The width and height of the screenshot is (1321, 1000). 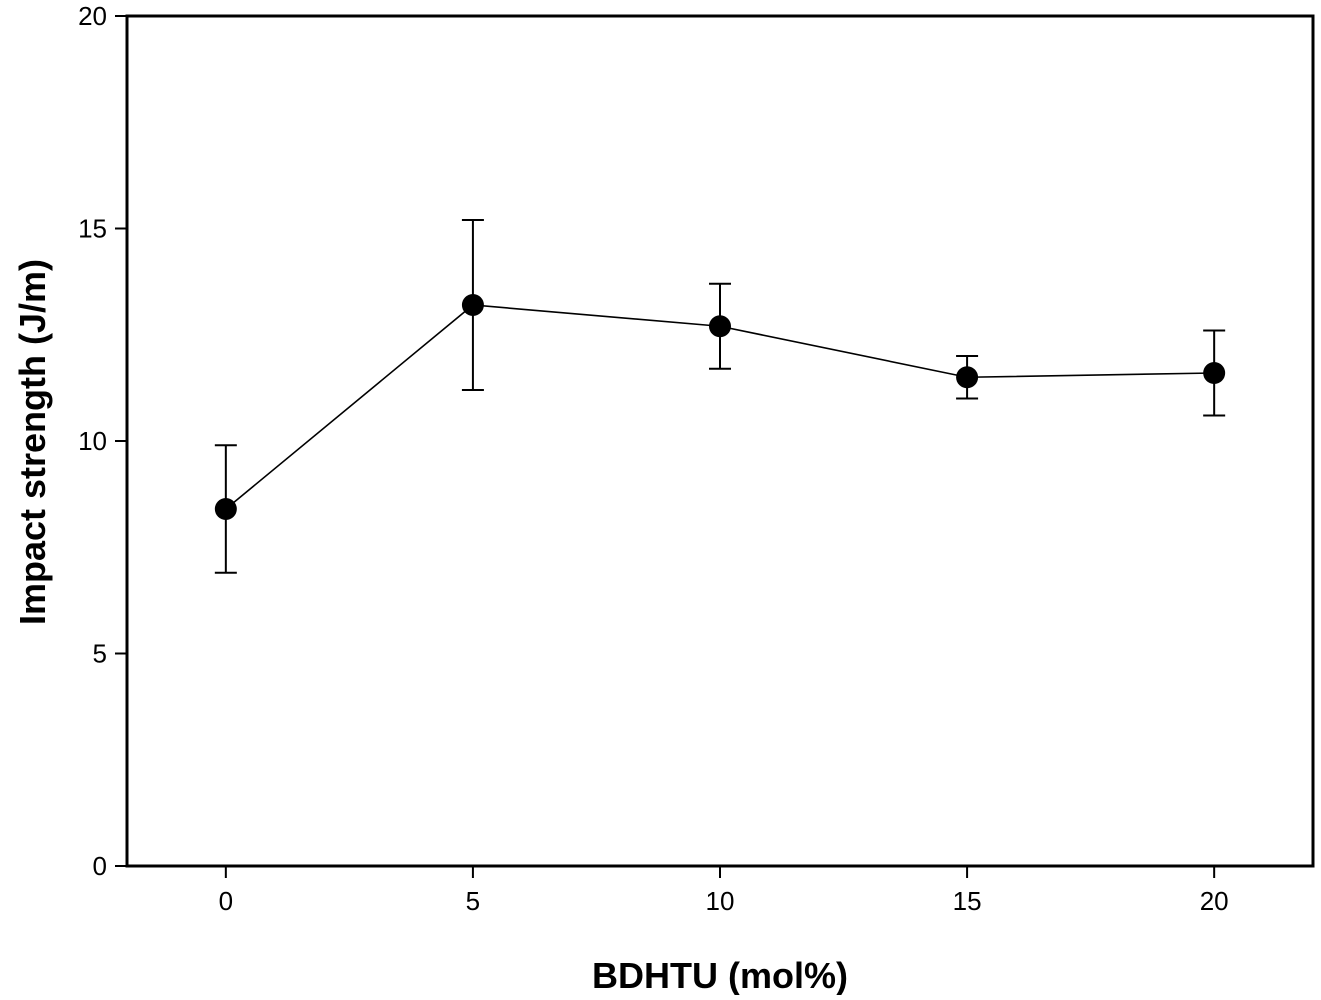 What do you see at coordinates (92, 441) in the screenshot?
I see `y-tick-label: 10` at bounding box center [92, 441].